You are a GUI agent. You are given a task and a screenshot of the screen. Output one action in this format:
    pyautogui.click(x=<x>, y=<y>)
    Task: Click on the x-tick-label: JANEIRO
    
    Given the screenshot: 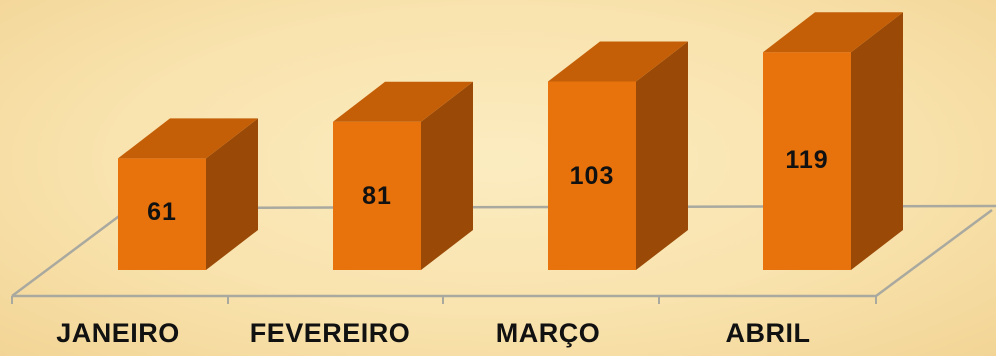 What is the action you would take?
    pyautogui.click(x=118, y=333)
    